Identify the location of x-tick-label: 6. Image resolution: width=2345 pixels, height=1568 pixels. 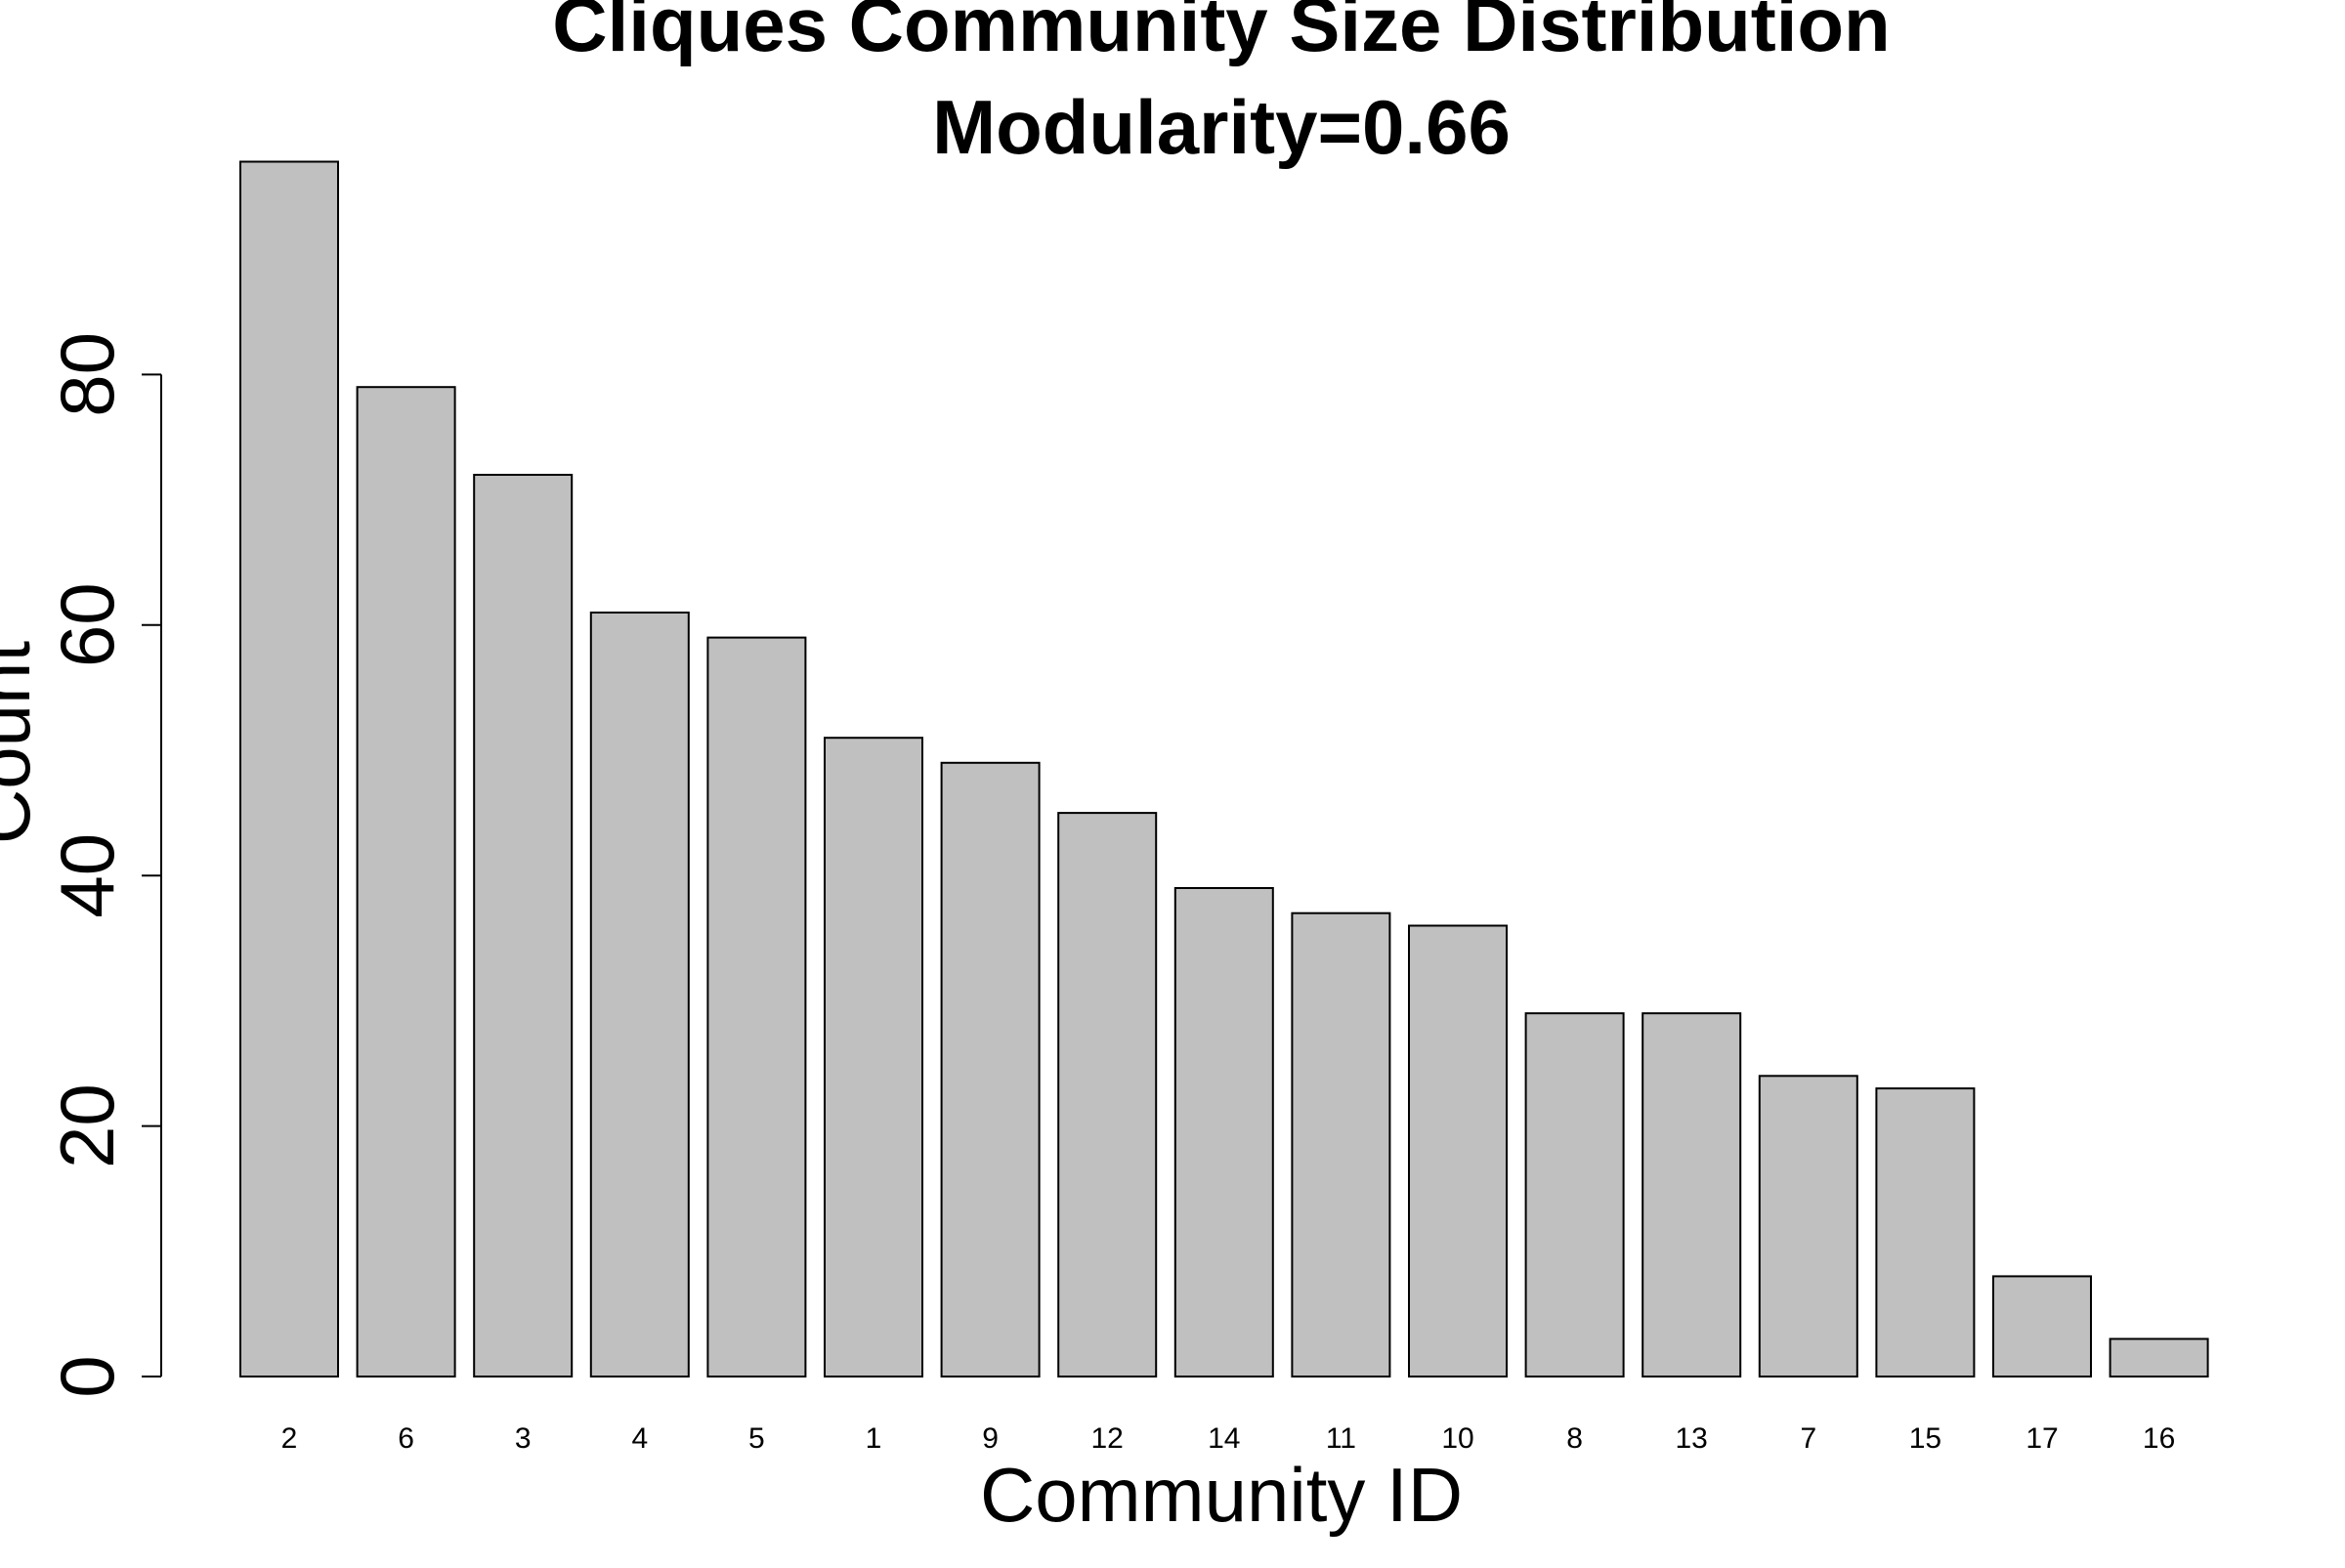
(406, 1438).